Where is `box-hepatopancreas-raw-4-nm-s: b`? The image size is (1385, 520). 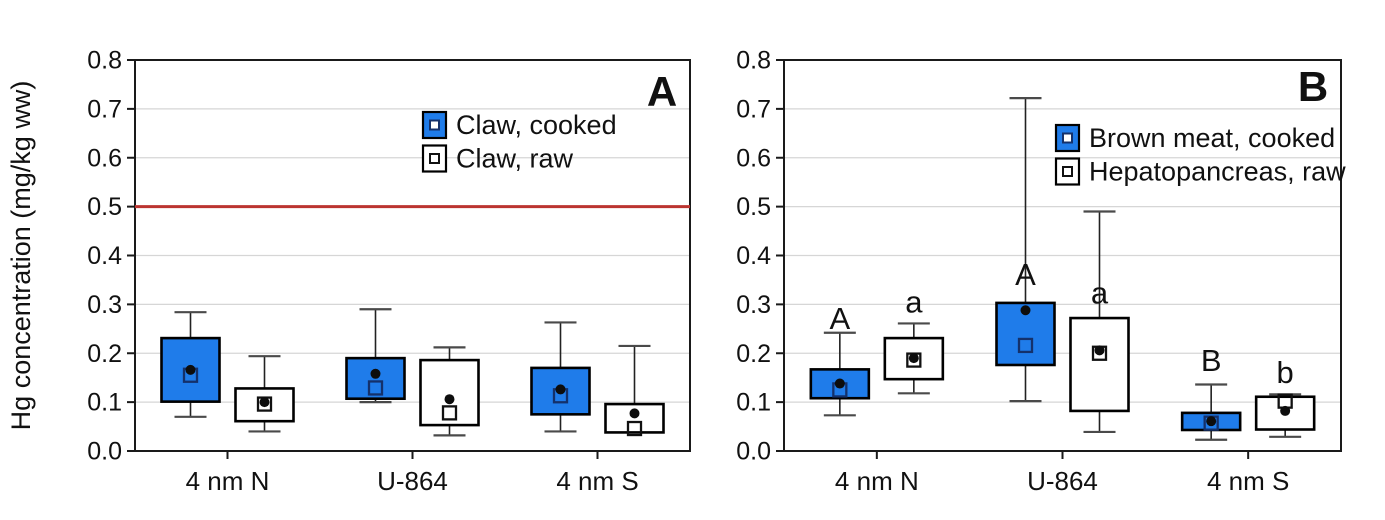 box-hepatopancreas-raw-4-nm-s: b is located at coordinates (1285, 396).